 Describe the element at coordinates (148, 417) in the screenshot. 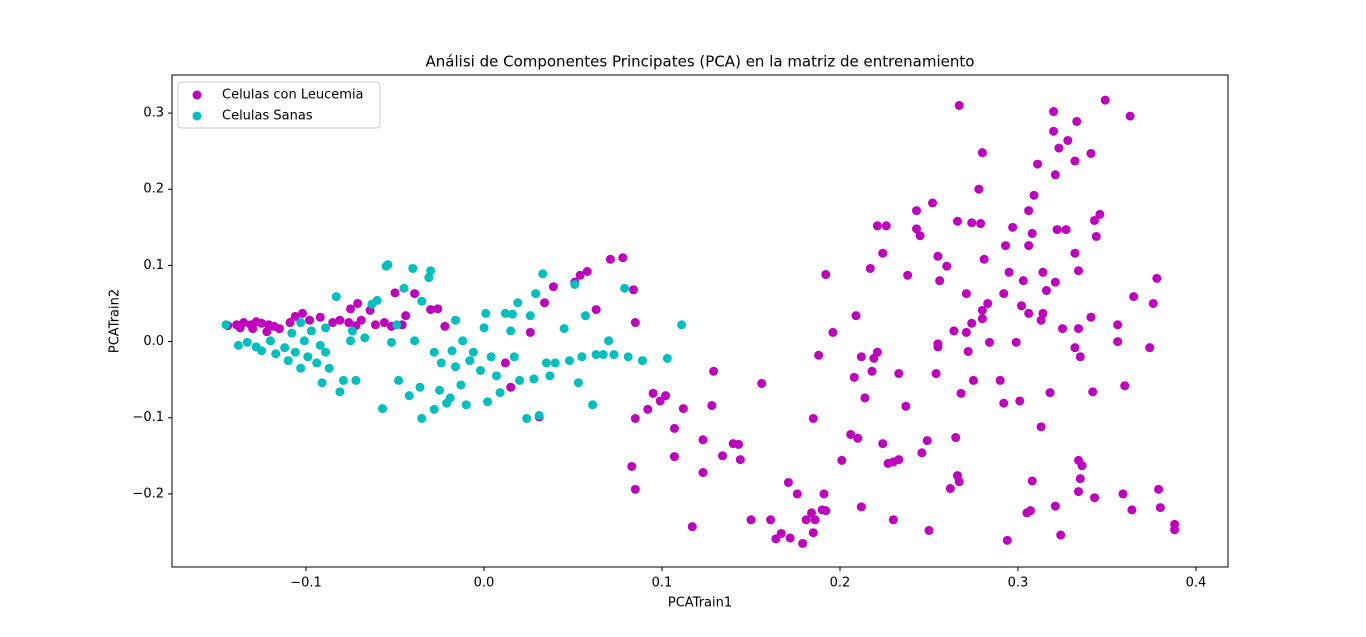

I see `y-tick-label: −0.1` at that location.